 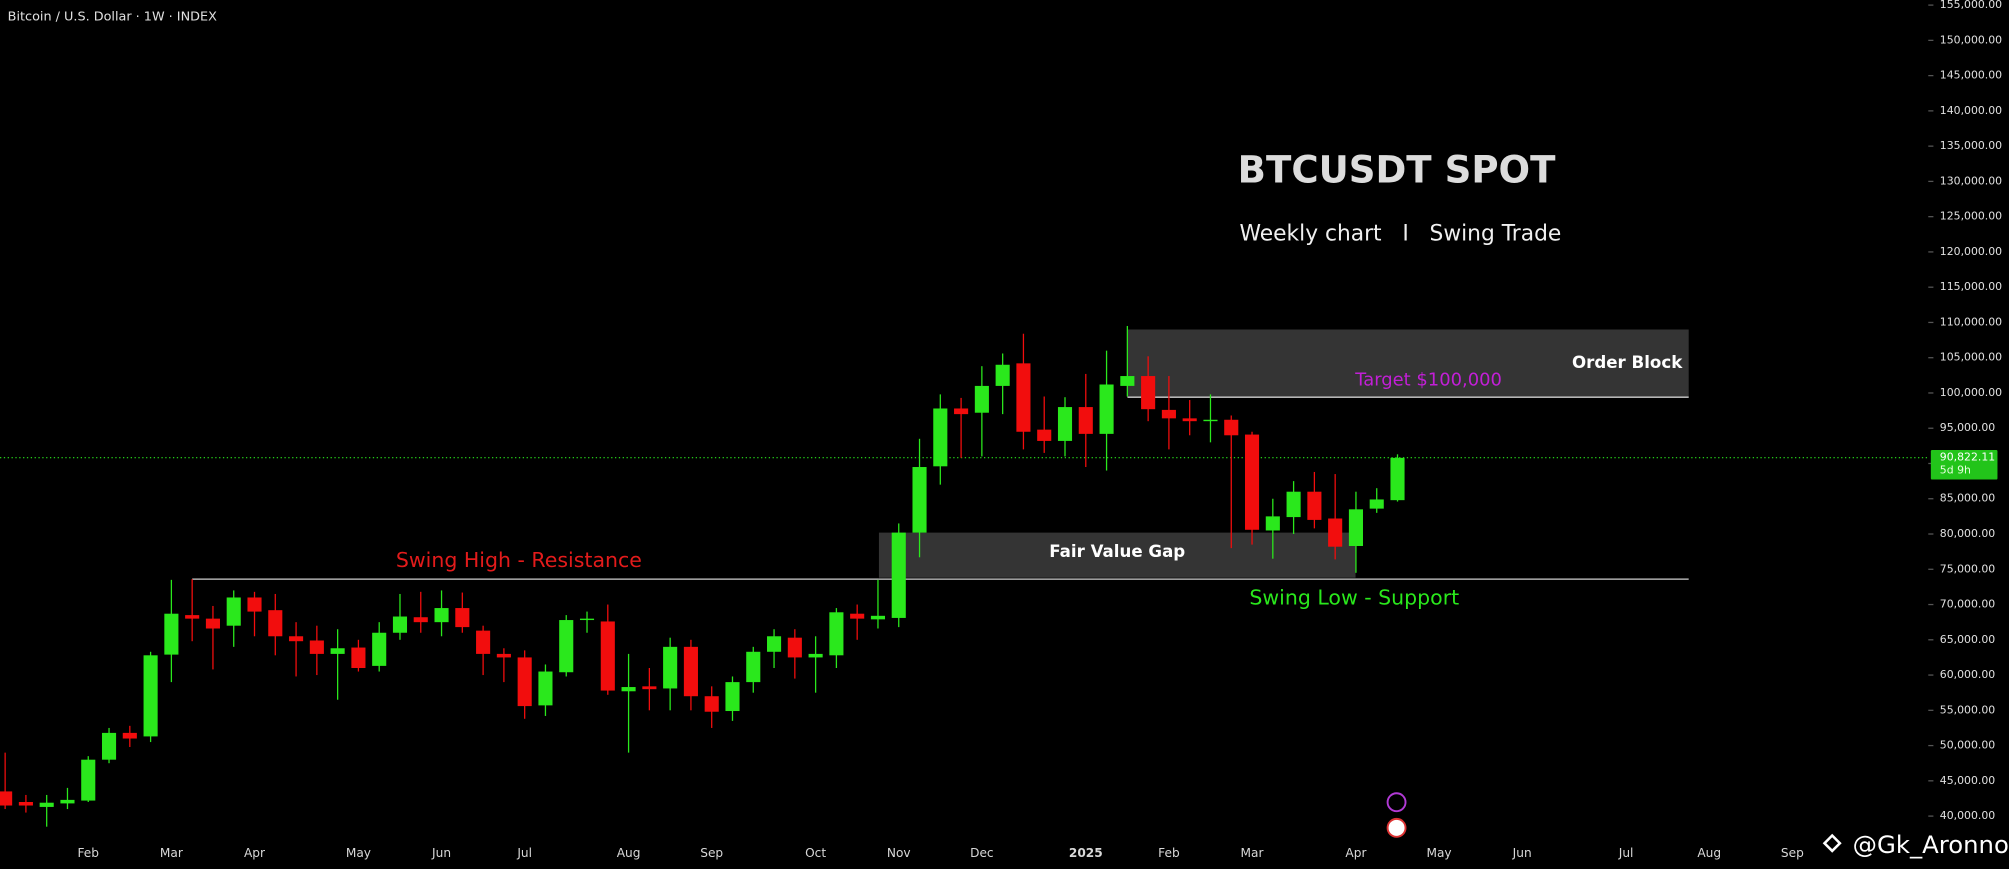 What do you see at coordinates (1396, 815) in the screenshot?
I see `icons` at bounding box center [1396, 815].